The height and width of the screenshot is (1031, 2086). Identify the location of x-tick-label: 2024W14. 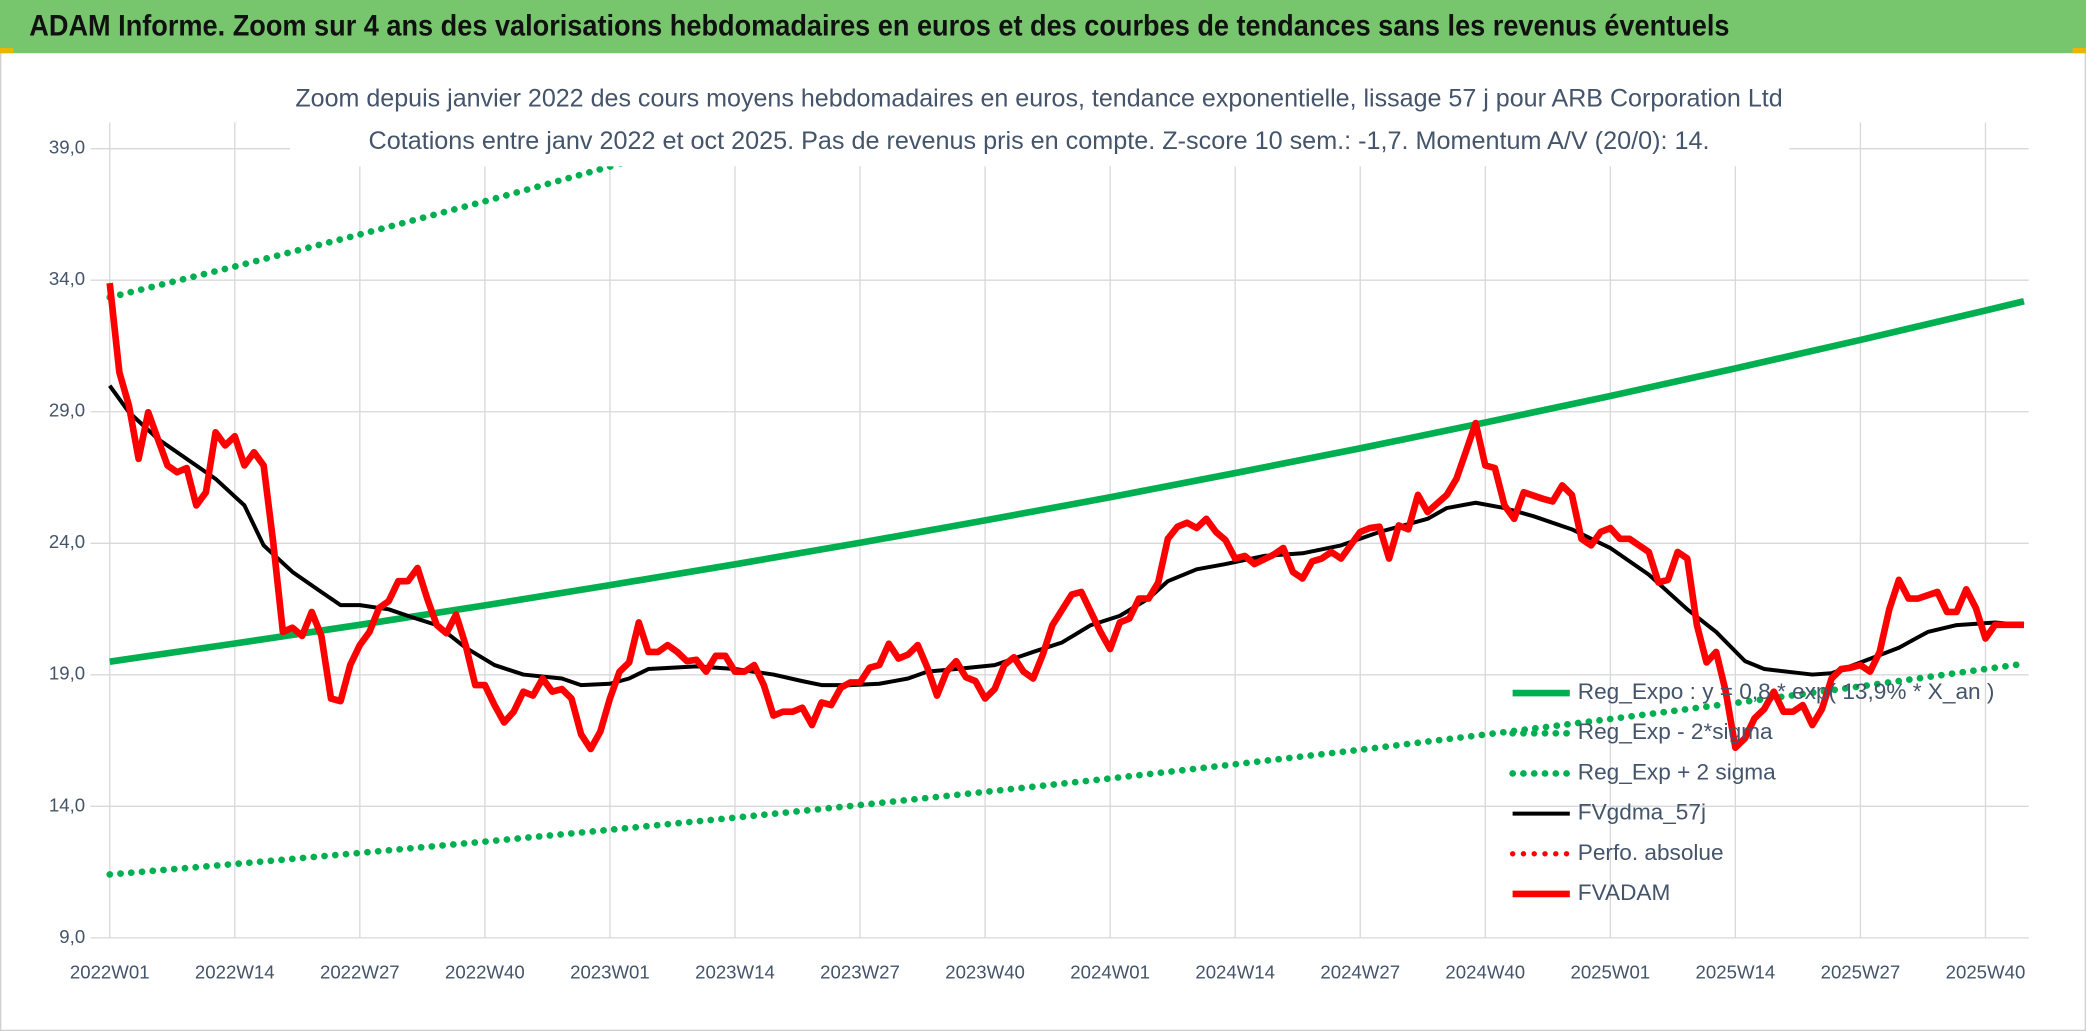
(1235, 972).